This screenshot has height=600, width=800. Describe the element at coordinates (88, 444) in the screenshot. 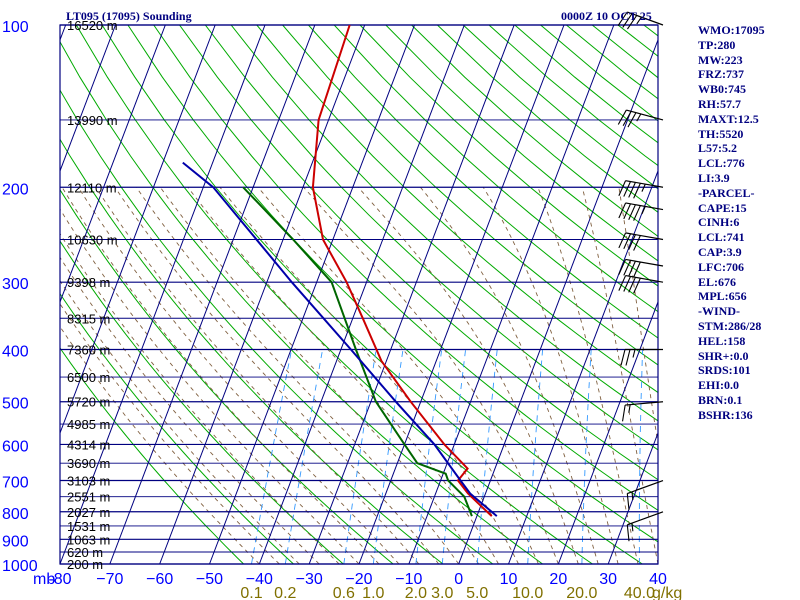

I see `height-label: 4314 m` at that location.